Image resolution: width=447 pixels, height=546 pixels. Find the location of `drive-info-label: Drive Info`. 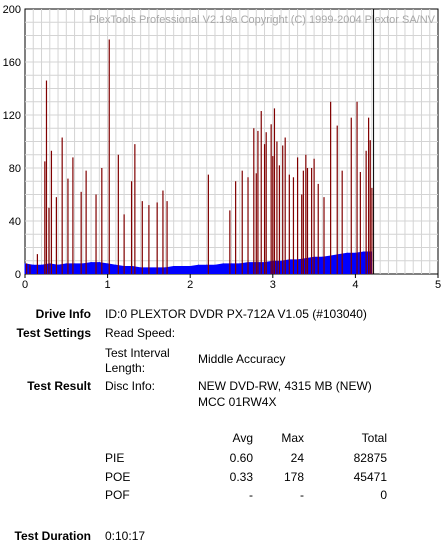

drive-info-label: Drive Info is located at coordinates (63, 314).